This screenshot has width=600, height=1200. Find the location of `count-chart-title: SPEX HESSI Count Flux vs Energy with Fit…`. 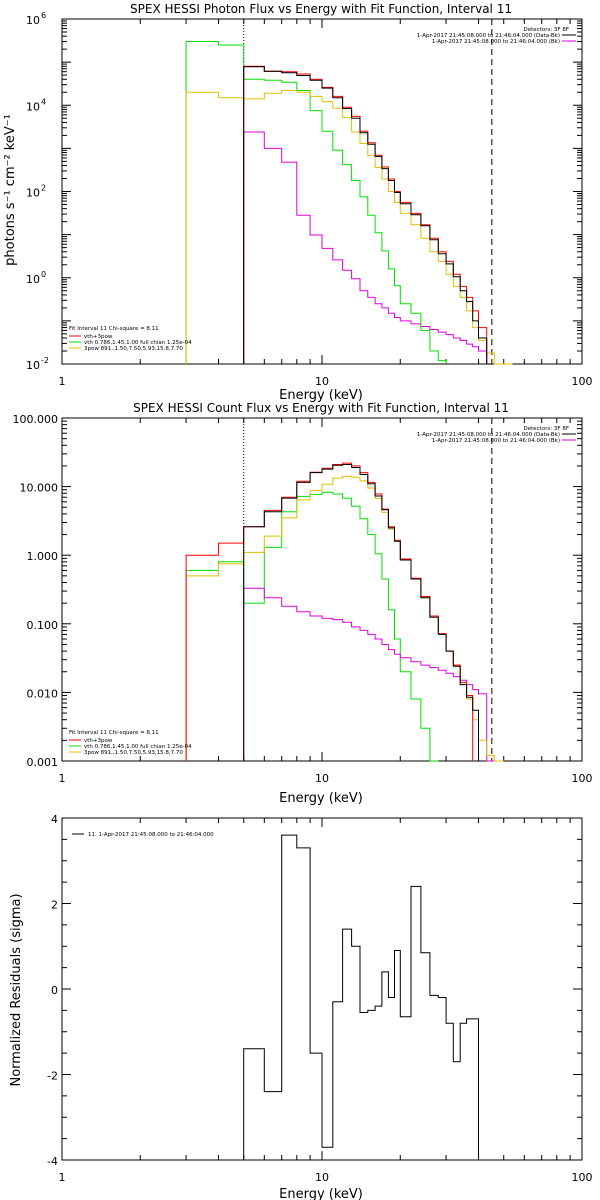

count-chart-title: SPEX HESSI Count Flux vs Energy with Fit… is located at coordinates (321, 408).